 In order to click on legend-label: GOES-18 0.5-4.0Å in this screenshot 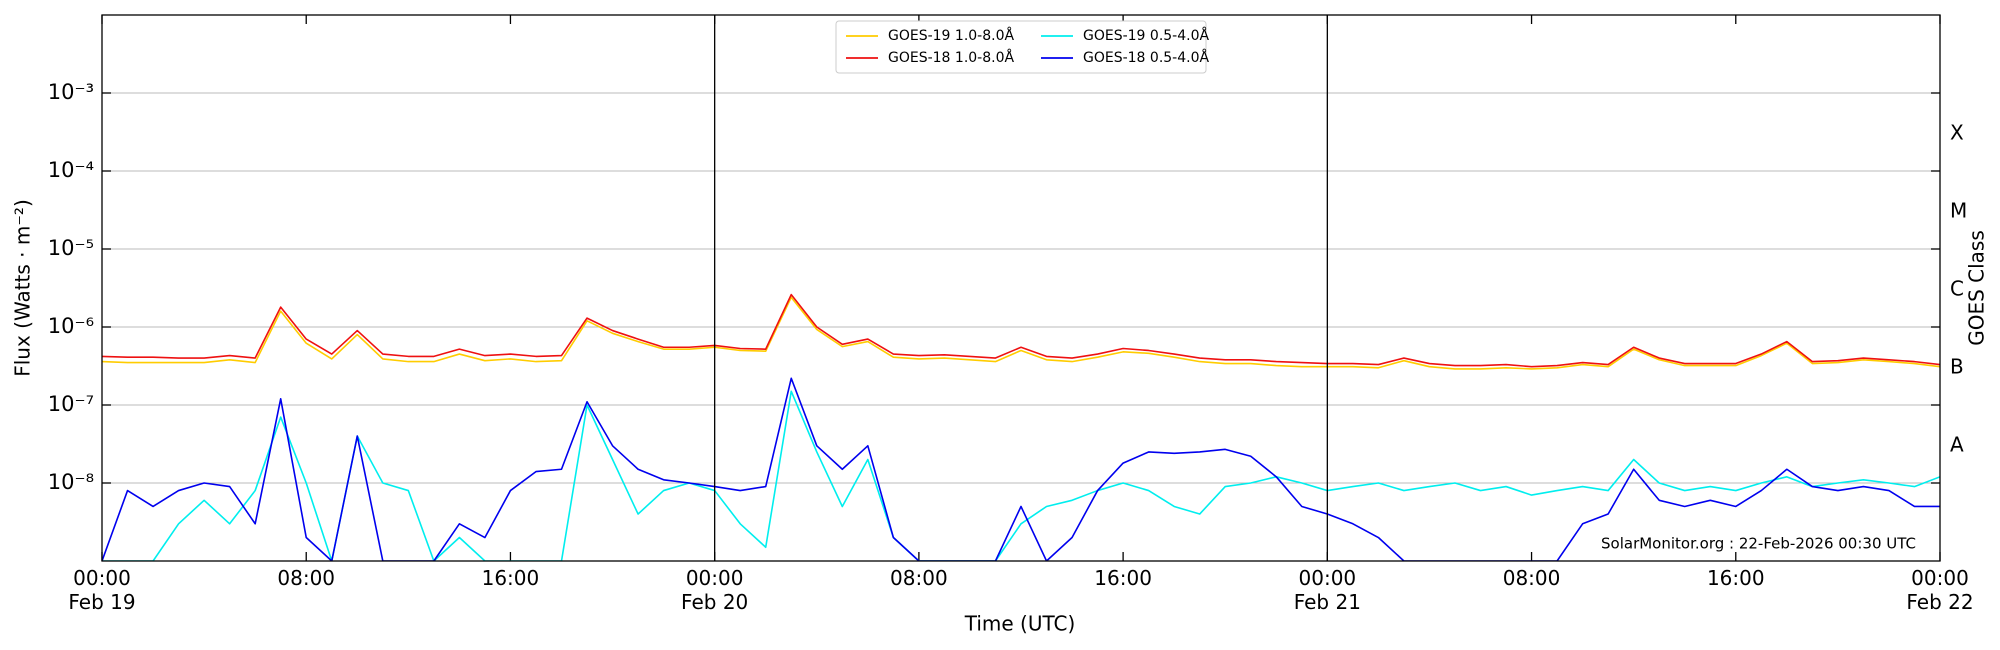, I will do `click(1146, 57)`.